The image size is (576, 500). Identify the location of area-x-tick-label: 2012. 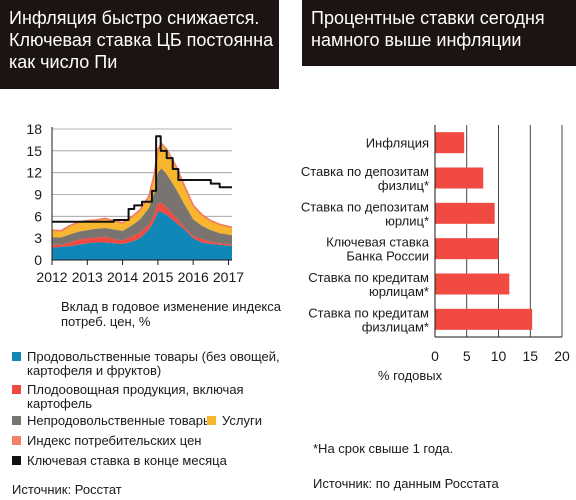
(51, 277).